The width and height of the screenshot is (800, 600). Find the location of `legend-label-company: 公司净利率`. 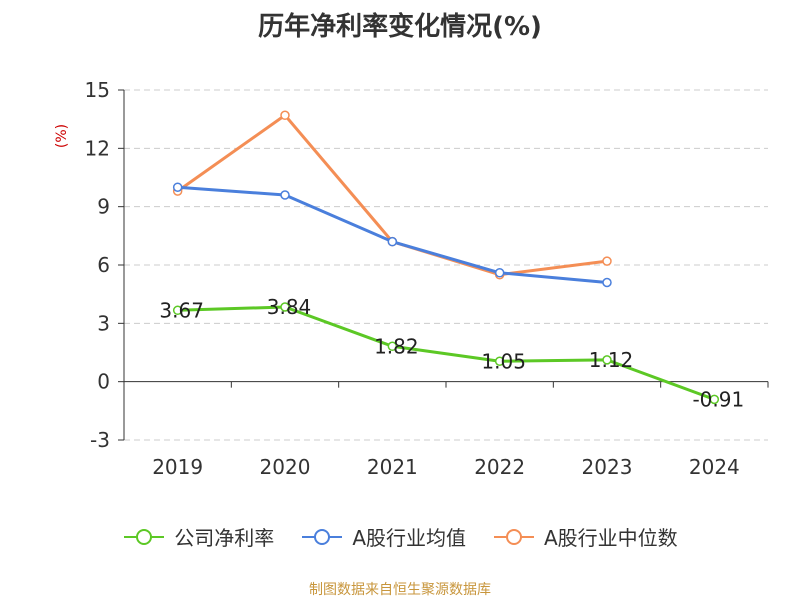

legend-label-company: 公司净利率 is located at coordinates (224, 538).